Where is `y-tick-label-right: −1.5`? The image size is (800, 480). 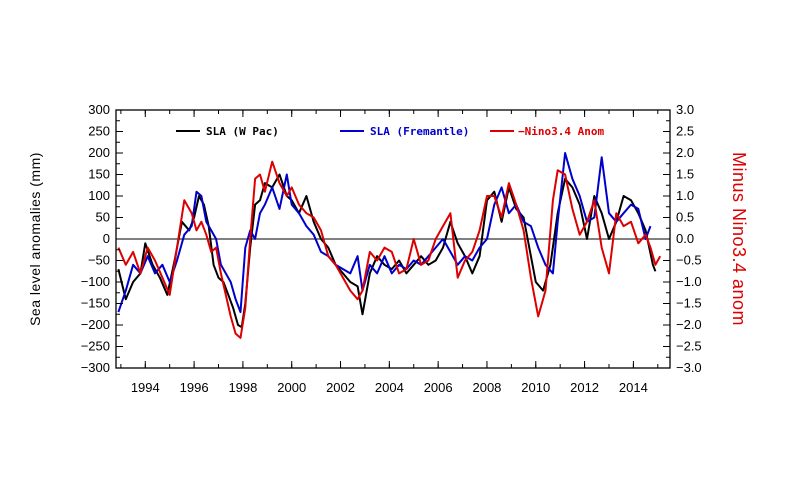 y-tick-label-right: −1.5 is located at coordinates (689, 303).